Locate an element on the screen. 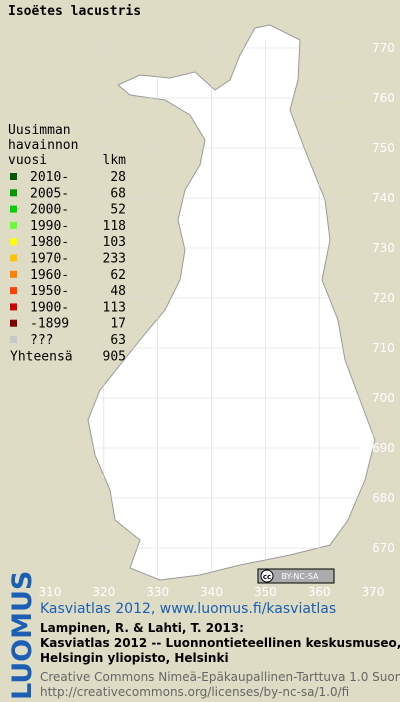 The width and height of the screenshot is (400, 702). north-label: 720 is located at coordinates (383, 298).